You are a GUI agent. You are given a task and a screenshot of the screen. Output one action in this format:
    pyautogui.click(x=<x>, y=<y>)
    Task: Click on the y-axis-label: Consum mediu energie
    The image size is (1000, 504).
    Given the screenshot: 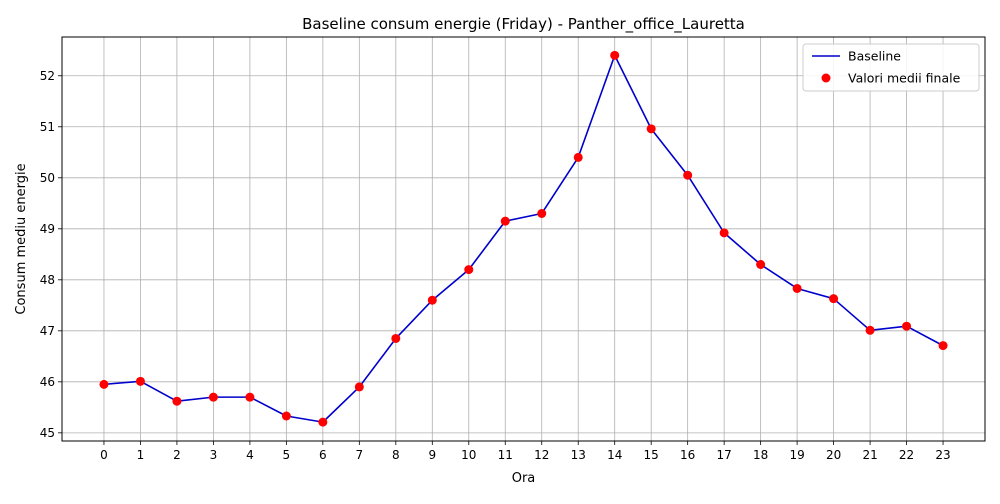 What is the action you would take?
    pyautogui.click(x=21, y=238)
    